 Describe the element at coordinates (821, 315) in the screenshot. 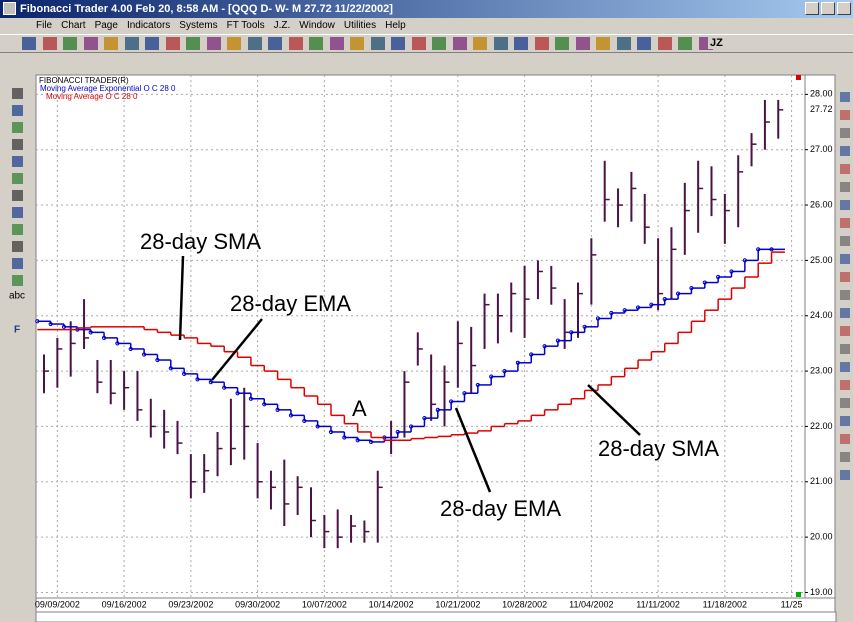

I see `y-tick-label: 24.00` at that location.